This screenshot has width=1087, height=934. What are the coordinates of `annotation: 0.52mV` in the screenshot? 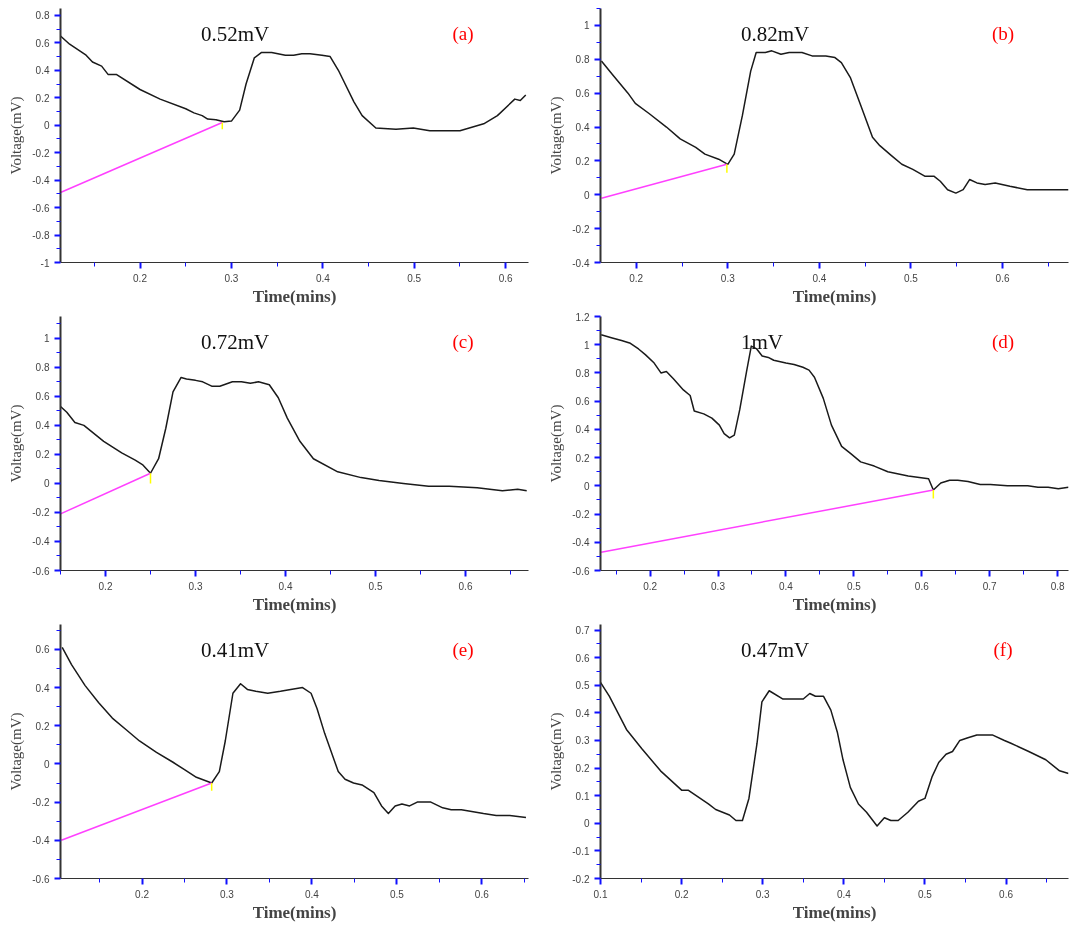 It's located at (235, 33).